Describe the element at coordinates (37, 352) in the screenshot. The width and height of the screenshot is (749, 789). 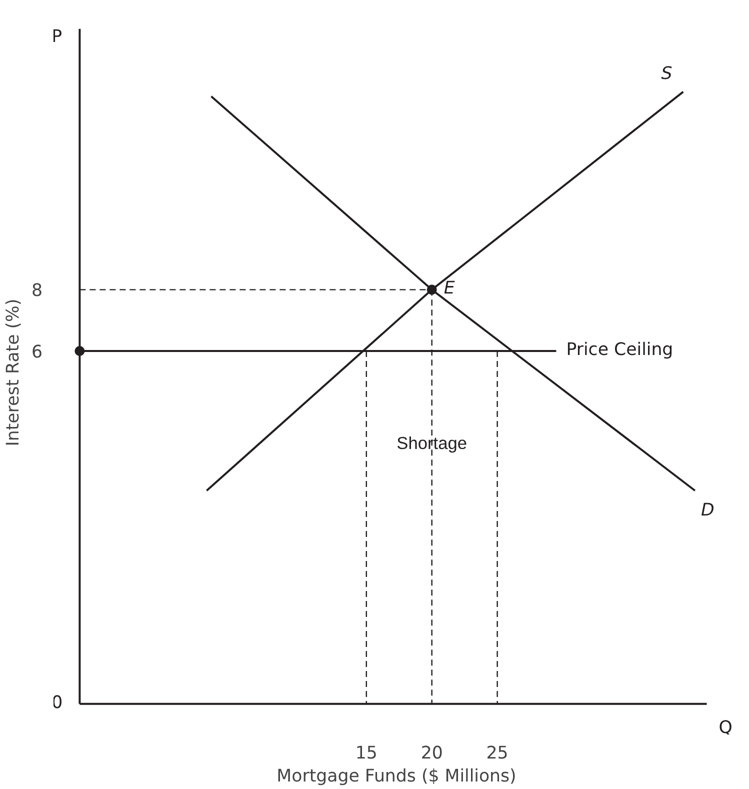
I see `y-tick-label: 6` at that location.